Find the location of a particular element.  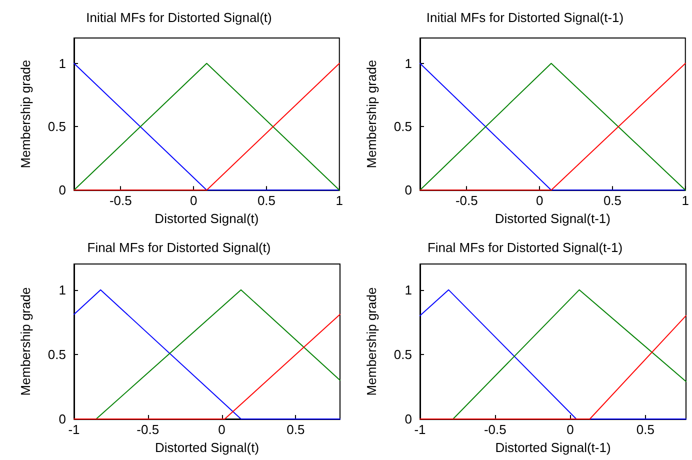

chart-title: Final MFs for Distorted Signal(t-1) is located at coordinates (525, 247).